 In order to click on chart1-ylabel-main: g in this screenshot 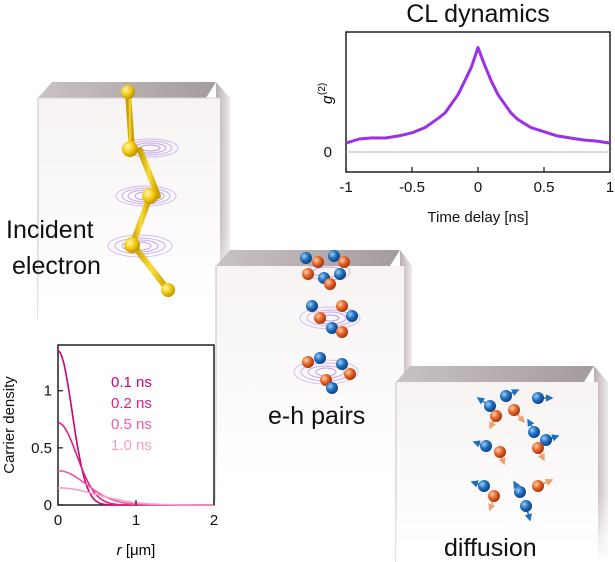, I will do `click(327, 99)`.